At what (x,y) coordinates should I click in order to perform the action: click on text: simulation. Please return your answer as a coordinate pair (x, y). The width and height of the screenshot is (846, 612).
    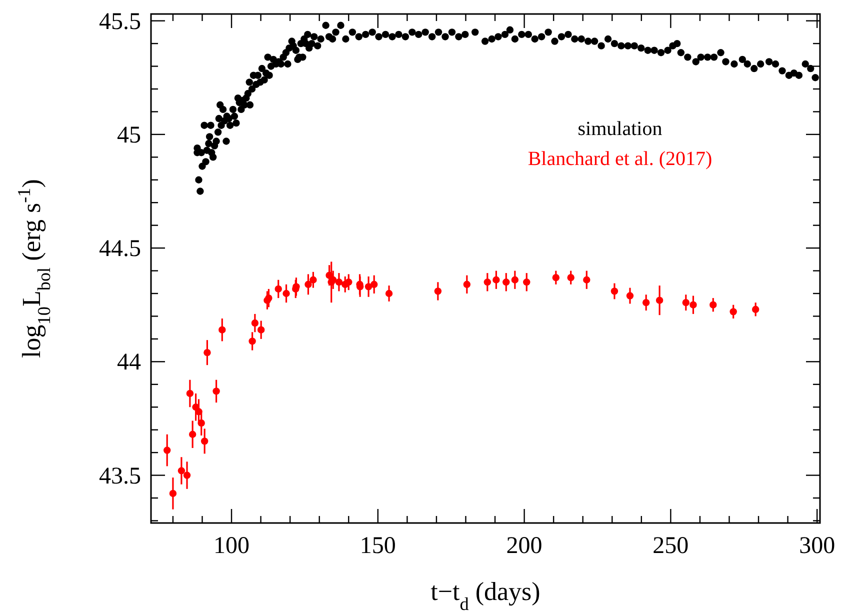
    Looking at the image, I should click on (620, 129).